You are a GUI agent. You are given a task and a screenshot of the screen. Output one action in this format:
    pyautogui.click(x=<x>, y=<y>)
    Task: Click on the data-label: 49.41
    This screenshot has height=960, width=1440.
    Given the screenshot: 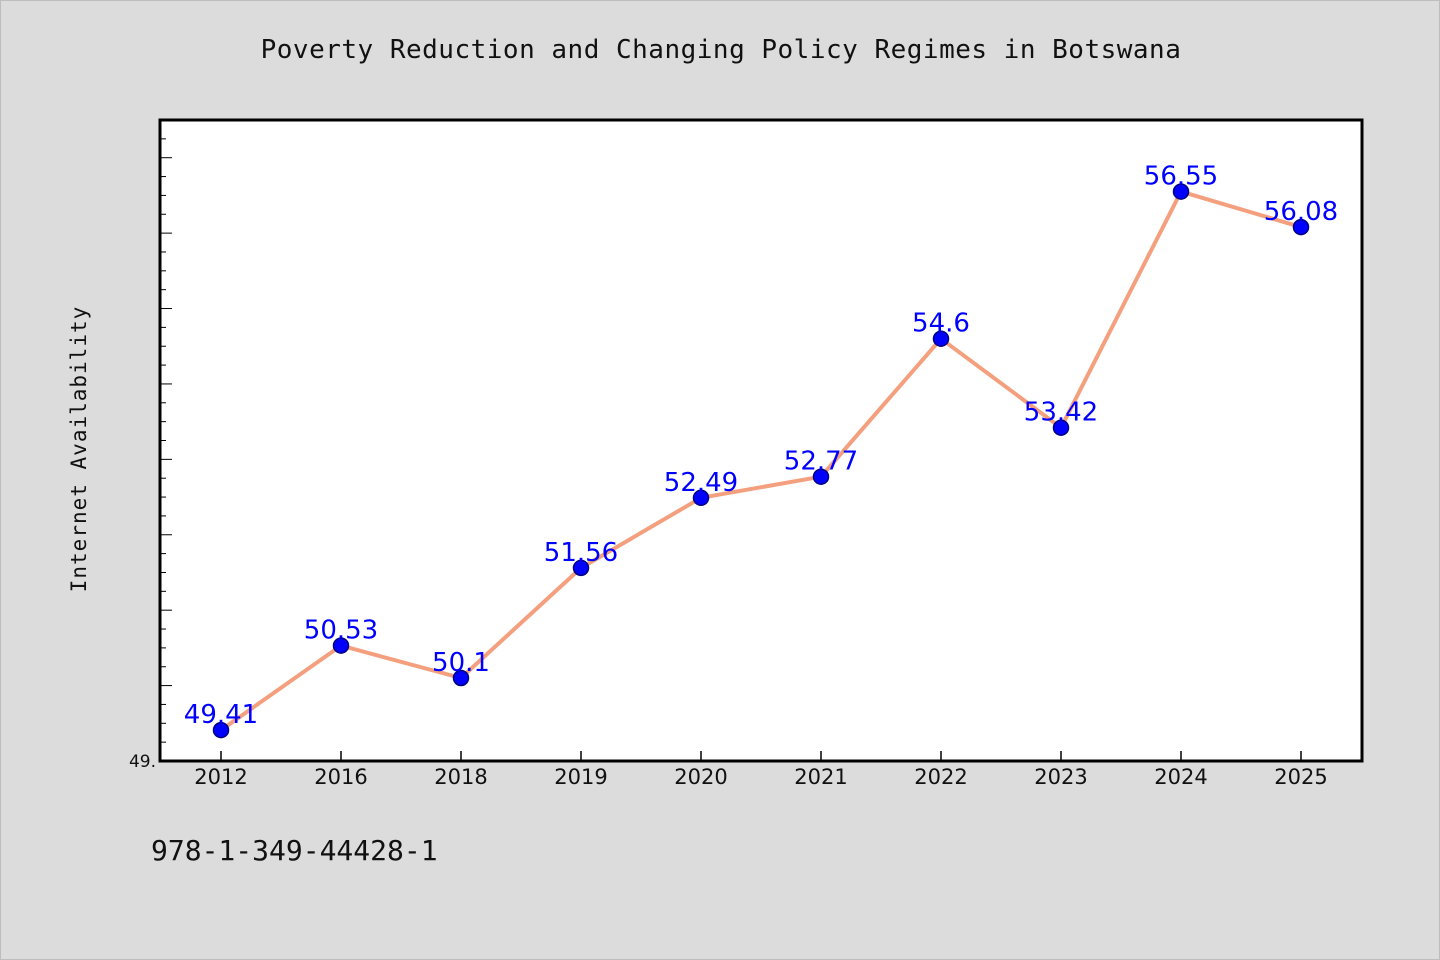 What is the action you would take?
    pyautogui.click(x=221, y=715)
    